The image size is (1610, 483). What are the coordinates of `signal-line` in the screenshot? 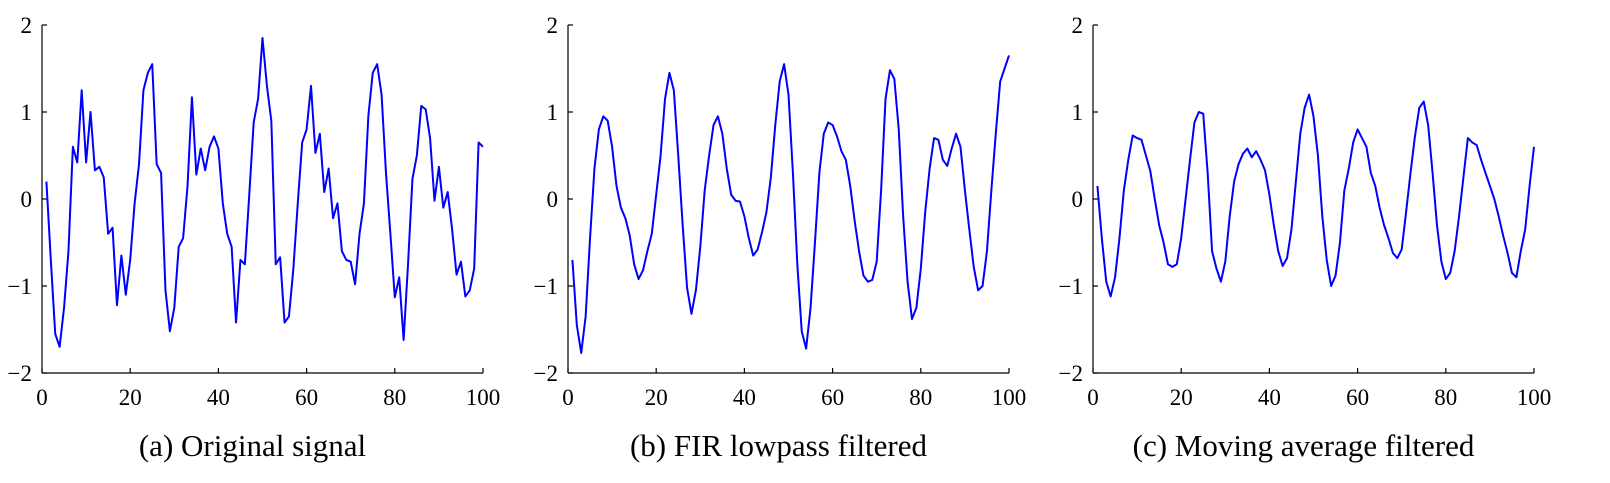 It's located at (1315, 195).